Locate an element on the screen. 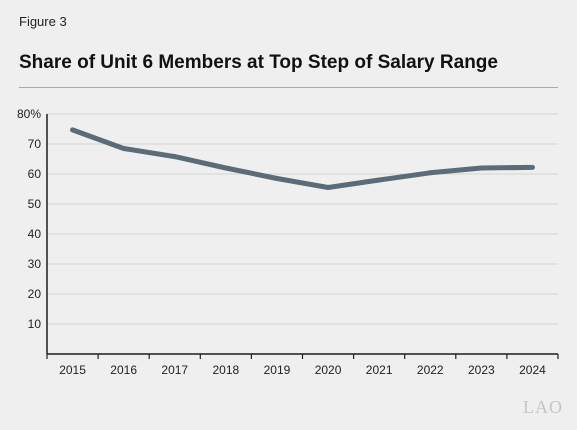 This screenshot has width=577, height=430. x-tick-label: 2024 is located at coordinates (532, 370).